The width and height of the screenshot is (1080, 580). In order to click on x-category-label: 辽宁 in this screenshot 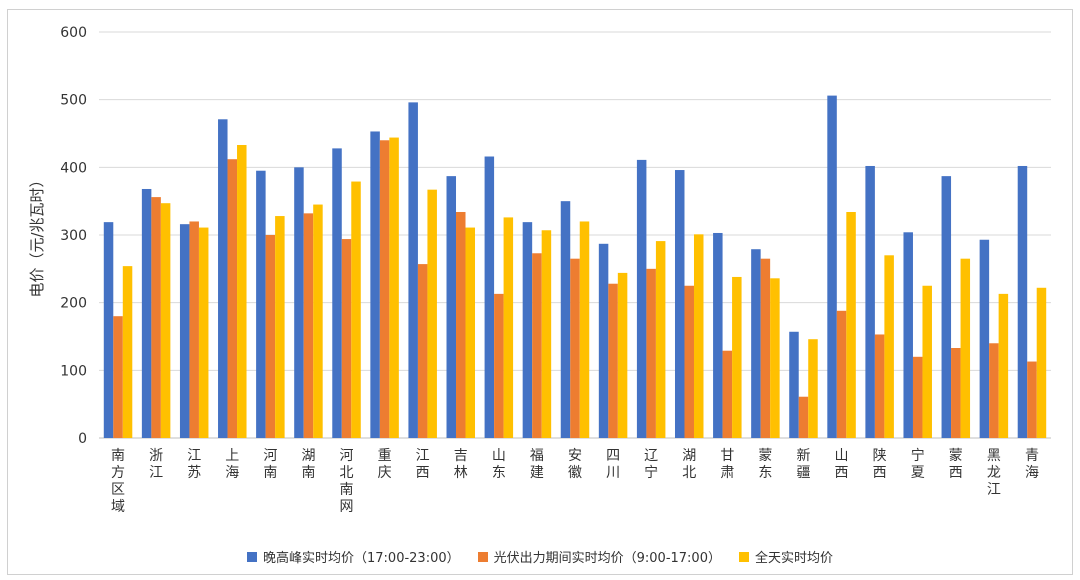, I will do `click(651, 464)`.